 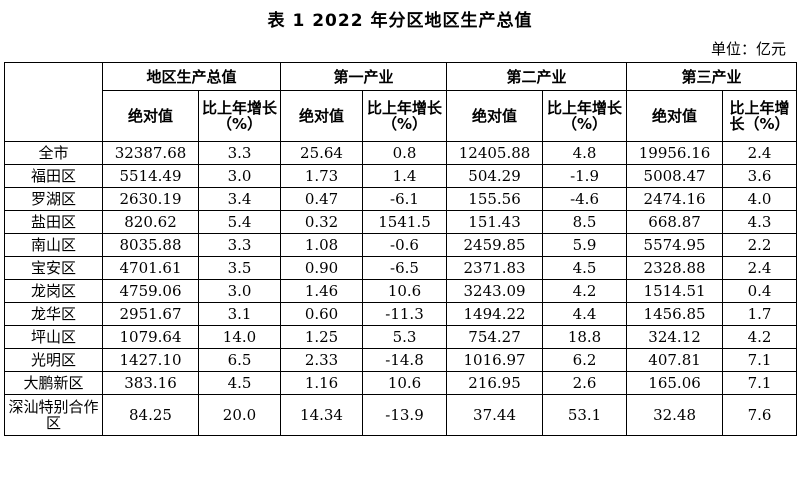 What do you see at coordinates (239, 314) in the screenshot?
I see `value-cell: 3.1` at bounding box center [239, 314].